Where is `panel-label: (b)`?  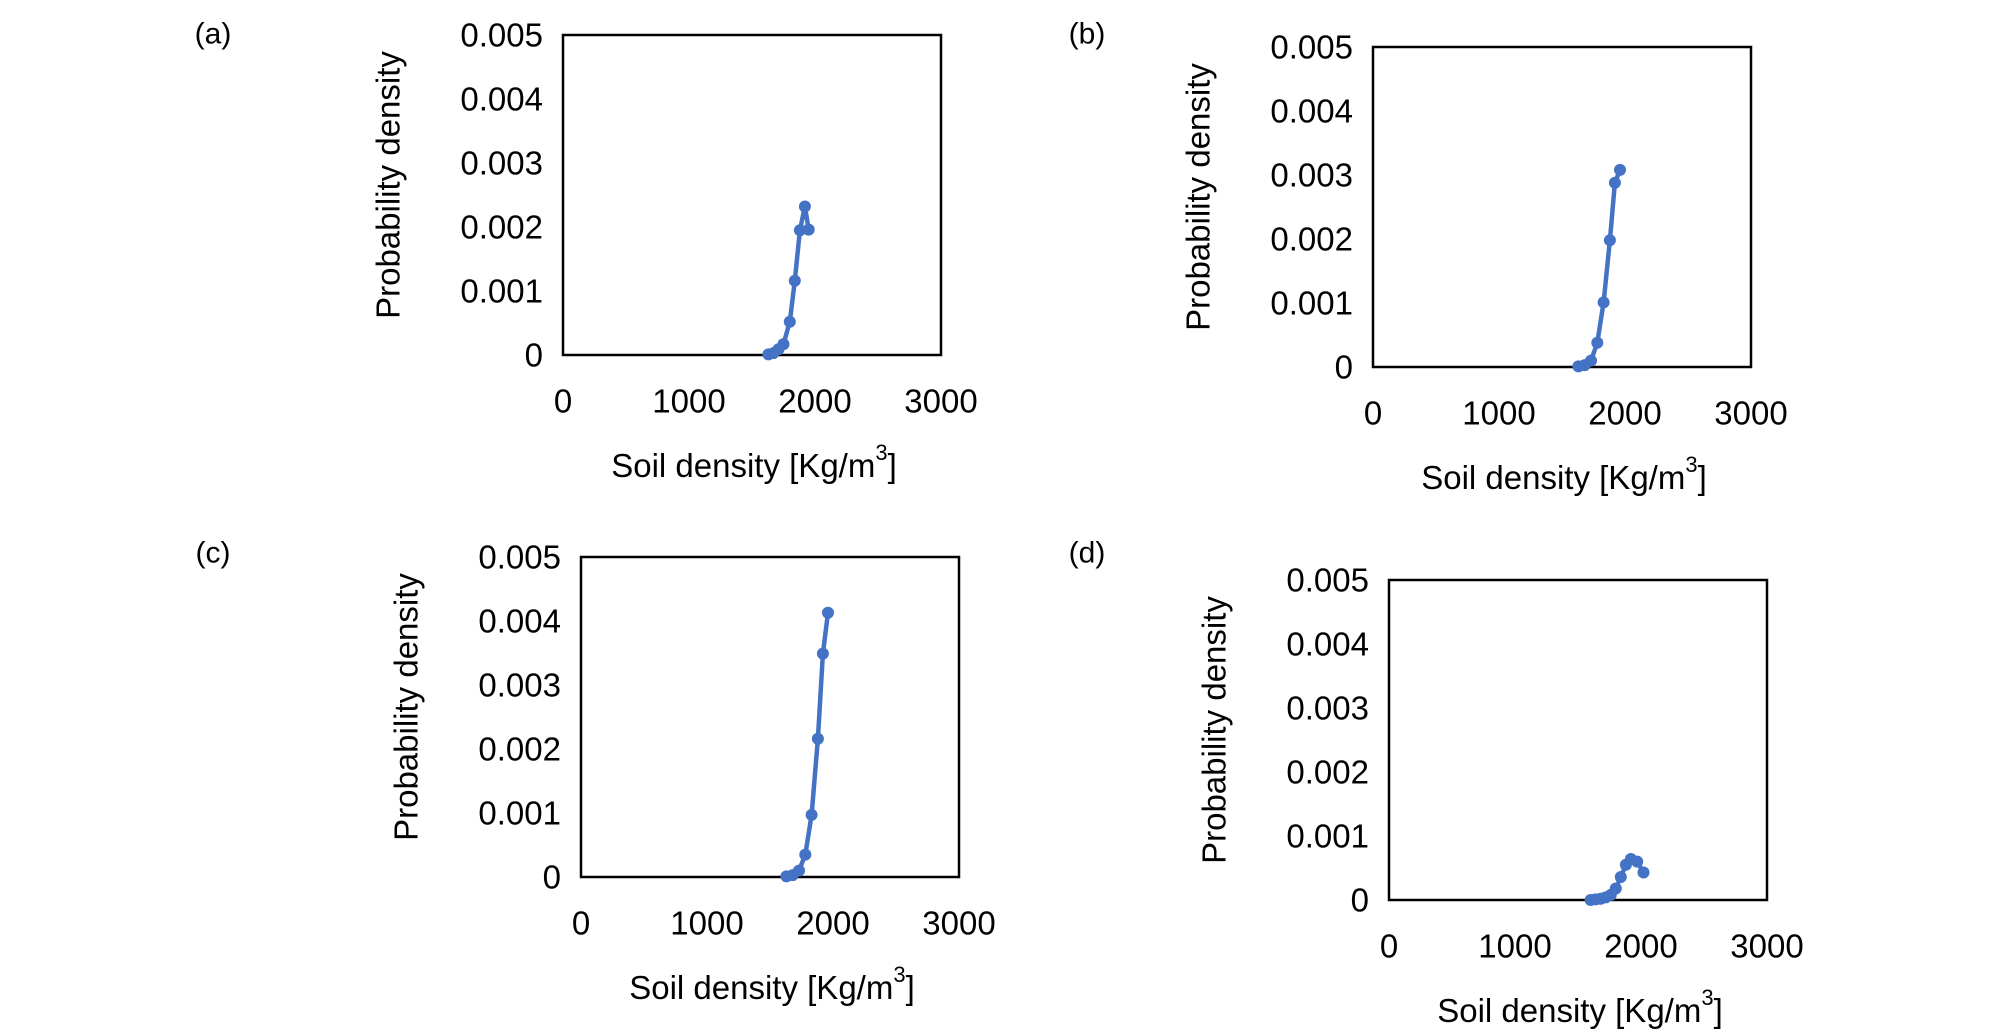
panel-label: (b) is located at coordinates (1087, 34).